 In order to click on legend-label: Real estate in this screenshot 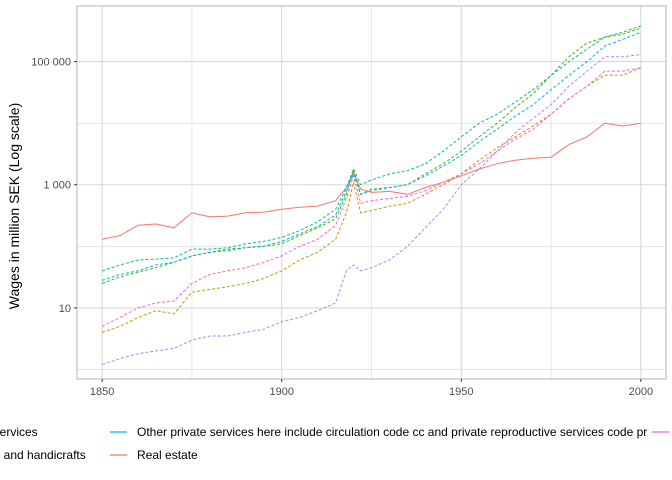, I will do `click(167, 455)`.